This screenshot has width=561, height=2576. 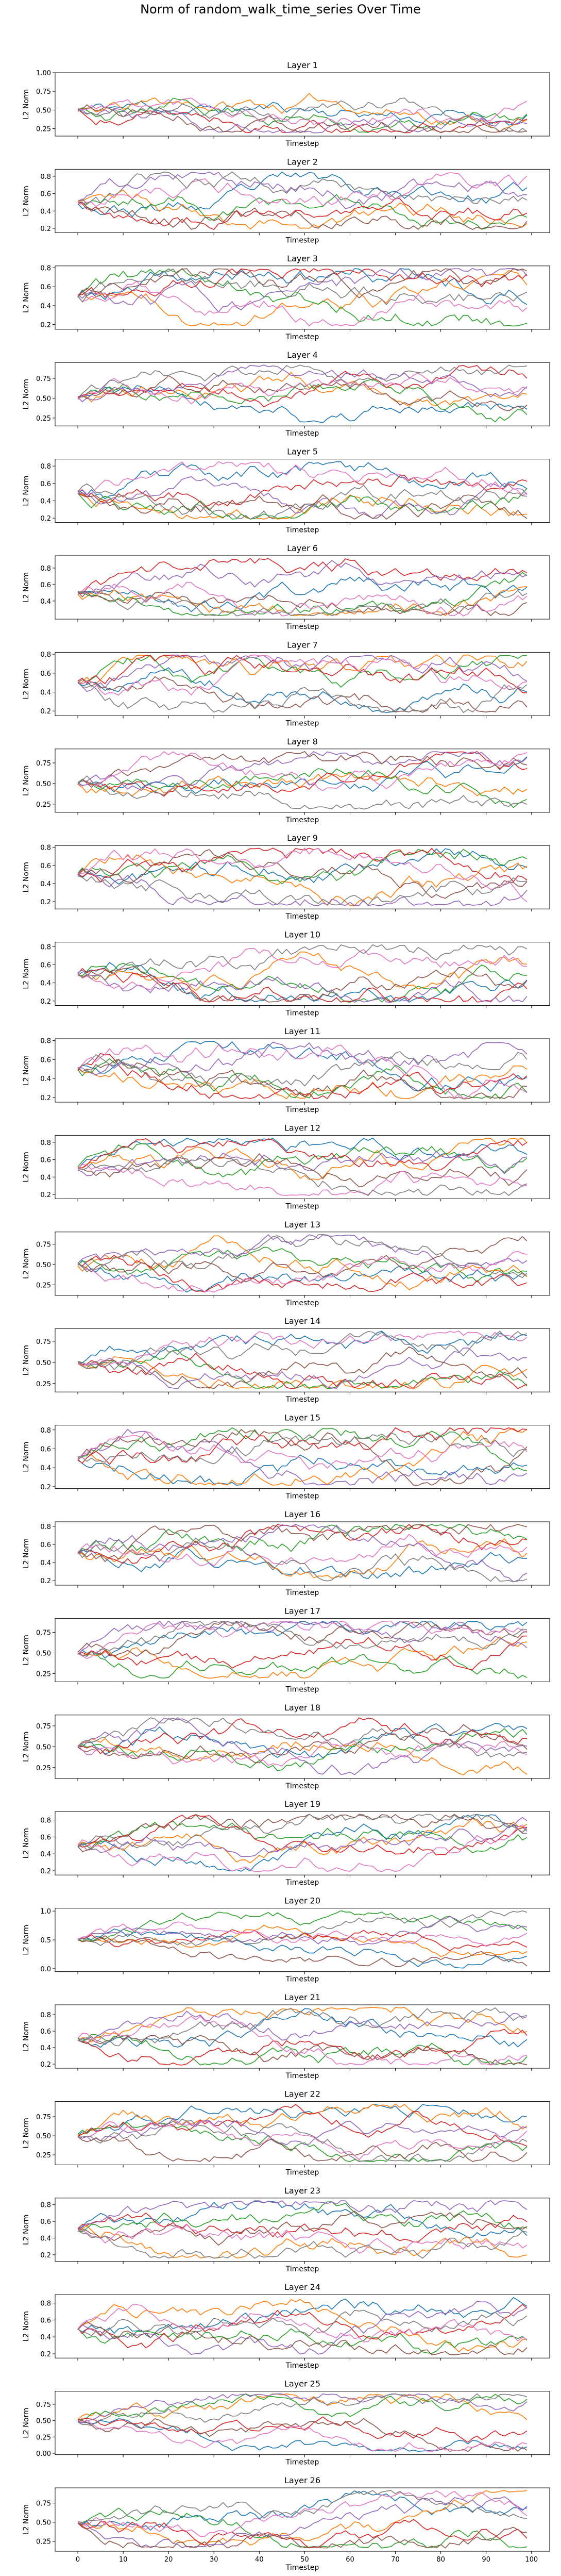 I want to click on panel-title: Layer 3, so click(x=302, y=258).